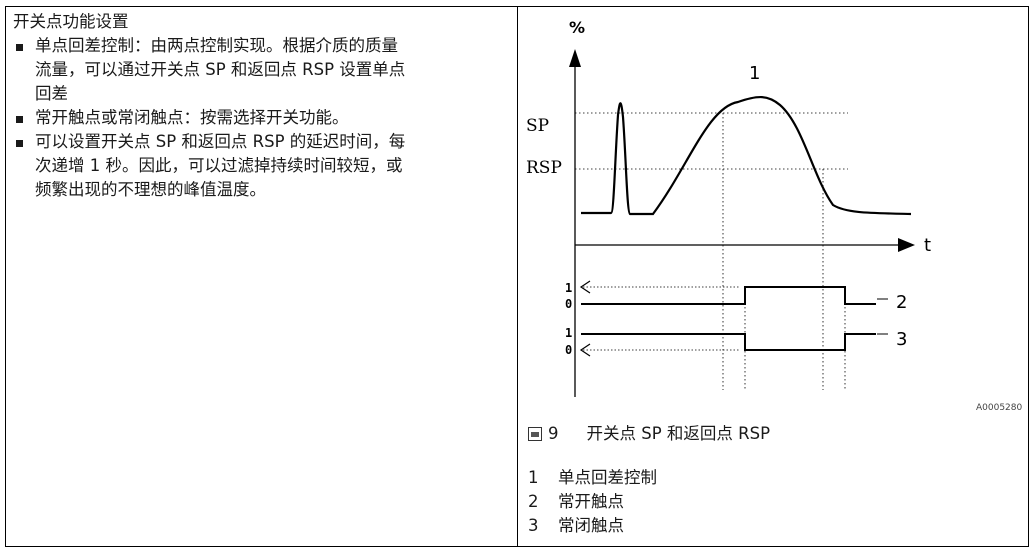 The height and width of the screenshot is (552, 1035). I want to click on list-item-line: 流量，可以通过开关点 SP 和返回点 RSP 设置单点, so click(220, 69).